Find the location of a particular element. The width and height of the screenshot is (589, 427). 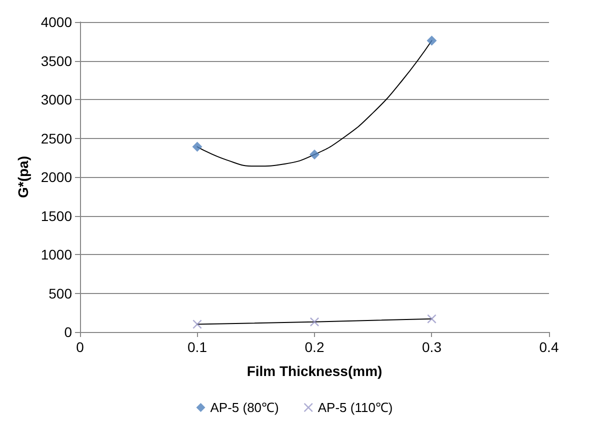

legend-label: AP-5 (80℃) is located at coordinates (244, 407).